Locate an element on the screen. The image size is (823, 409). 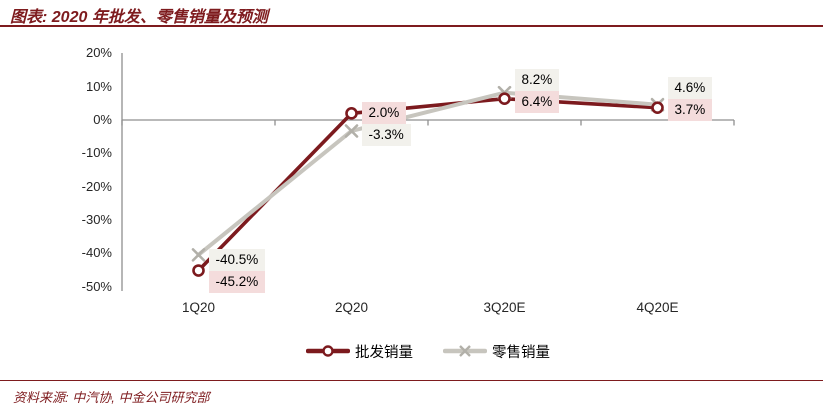
x-axis-tick-label: 3Q20E is located at coordinates (504, 307).